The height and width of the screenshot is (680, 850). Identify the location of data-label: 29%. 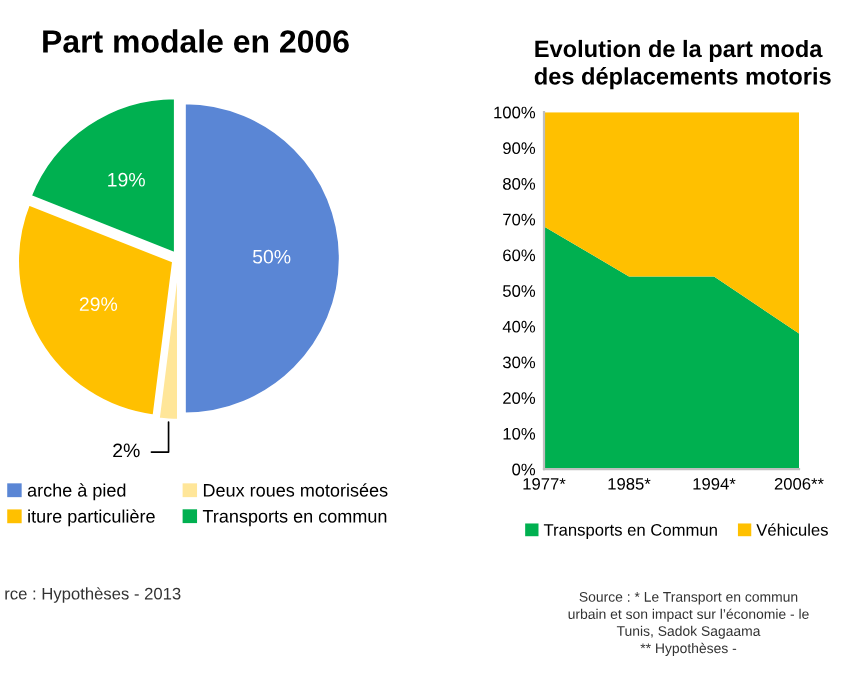
(98, 304).